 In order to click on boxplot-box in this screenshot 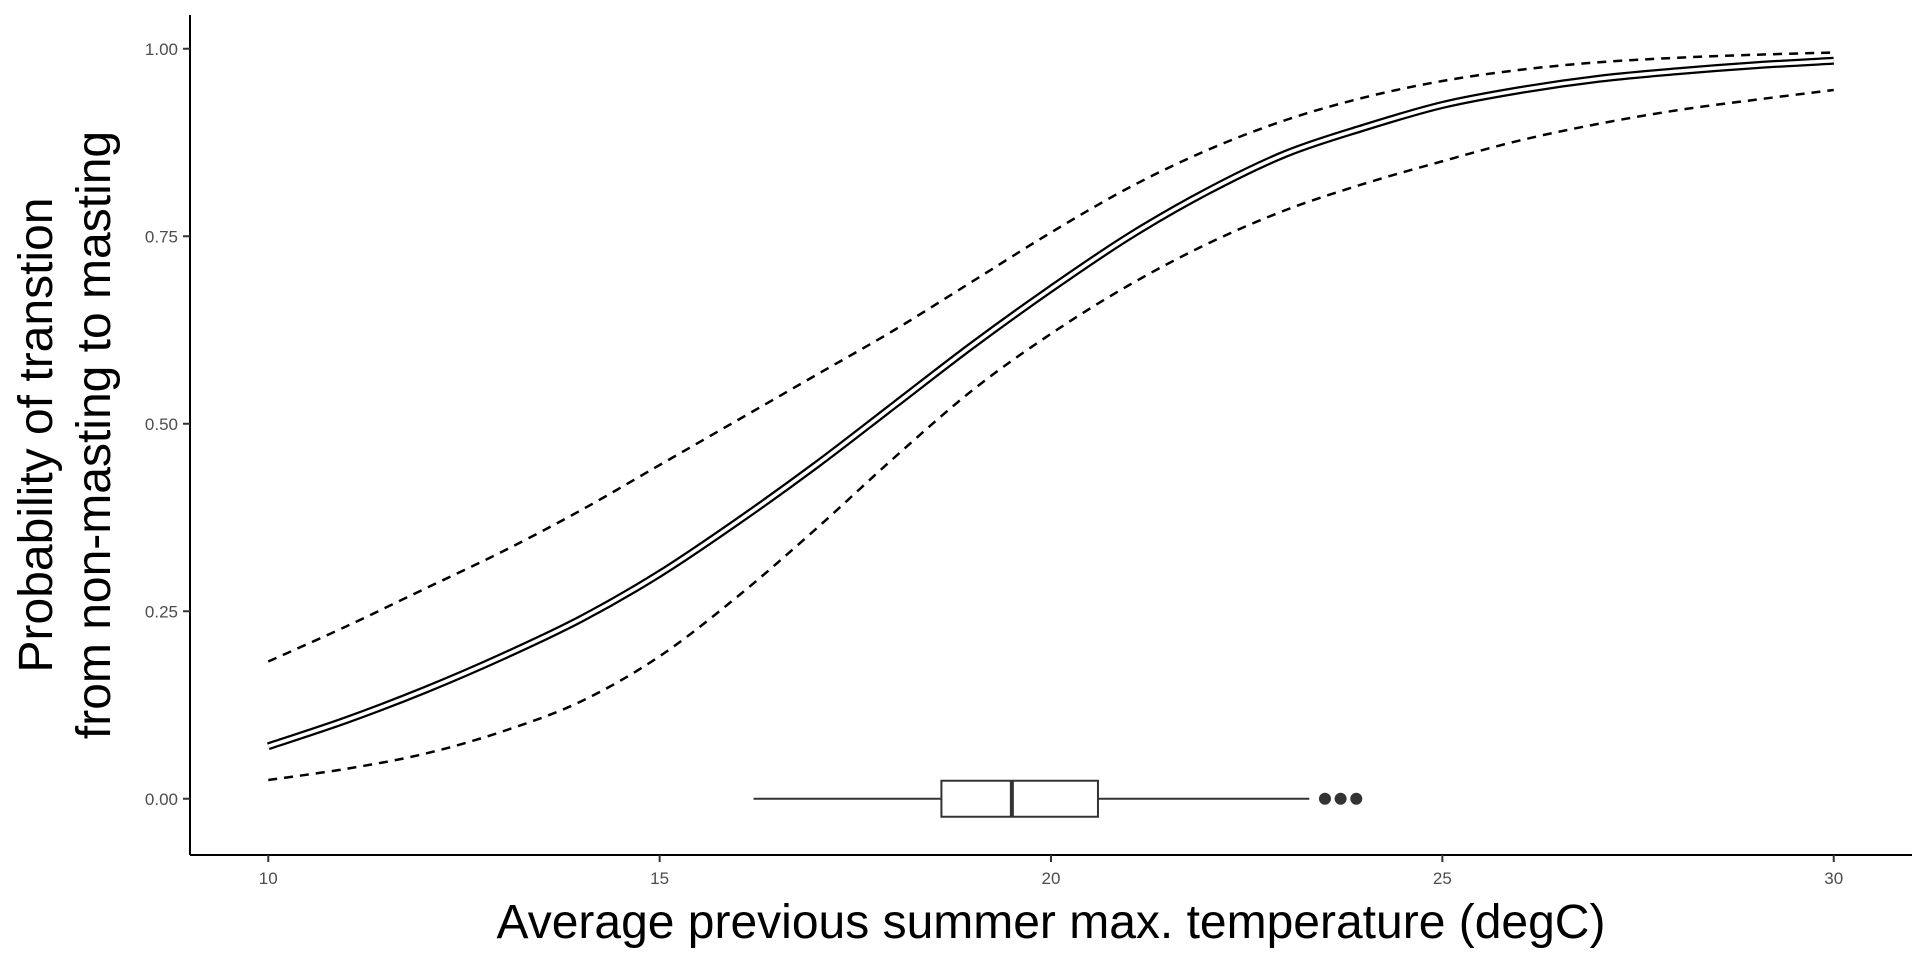, I will do `click(1019, 798)`.